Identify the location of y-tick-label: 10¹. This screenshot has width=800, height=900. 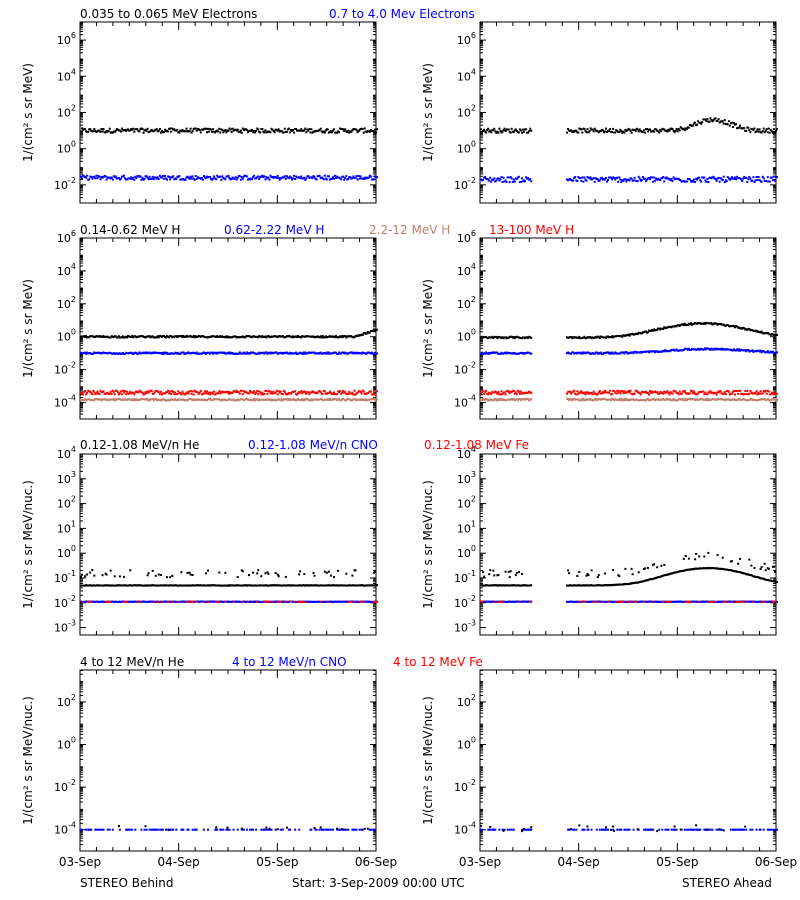
(66, 527).